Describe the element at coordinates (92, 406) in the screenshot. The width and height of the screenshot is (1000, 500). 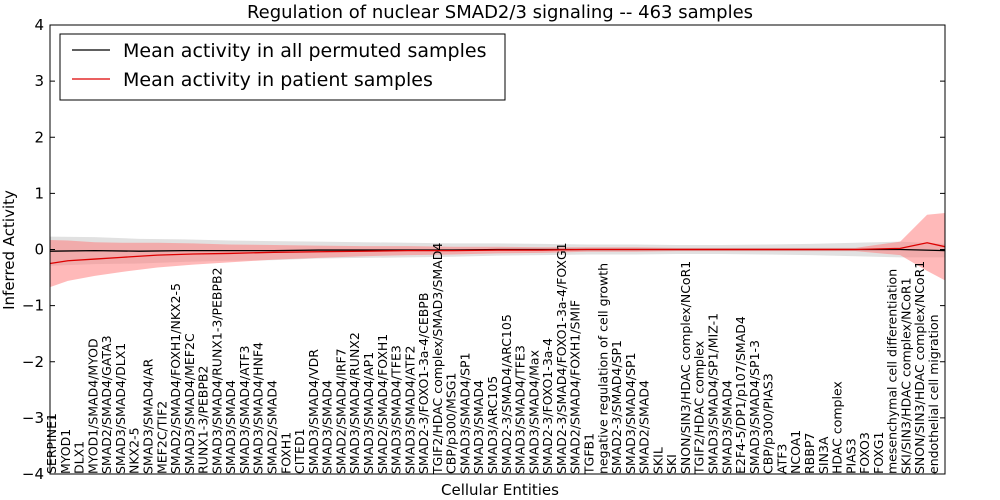
I see `entity-label: MYOD1/SMAD4/MYOD` at that location.